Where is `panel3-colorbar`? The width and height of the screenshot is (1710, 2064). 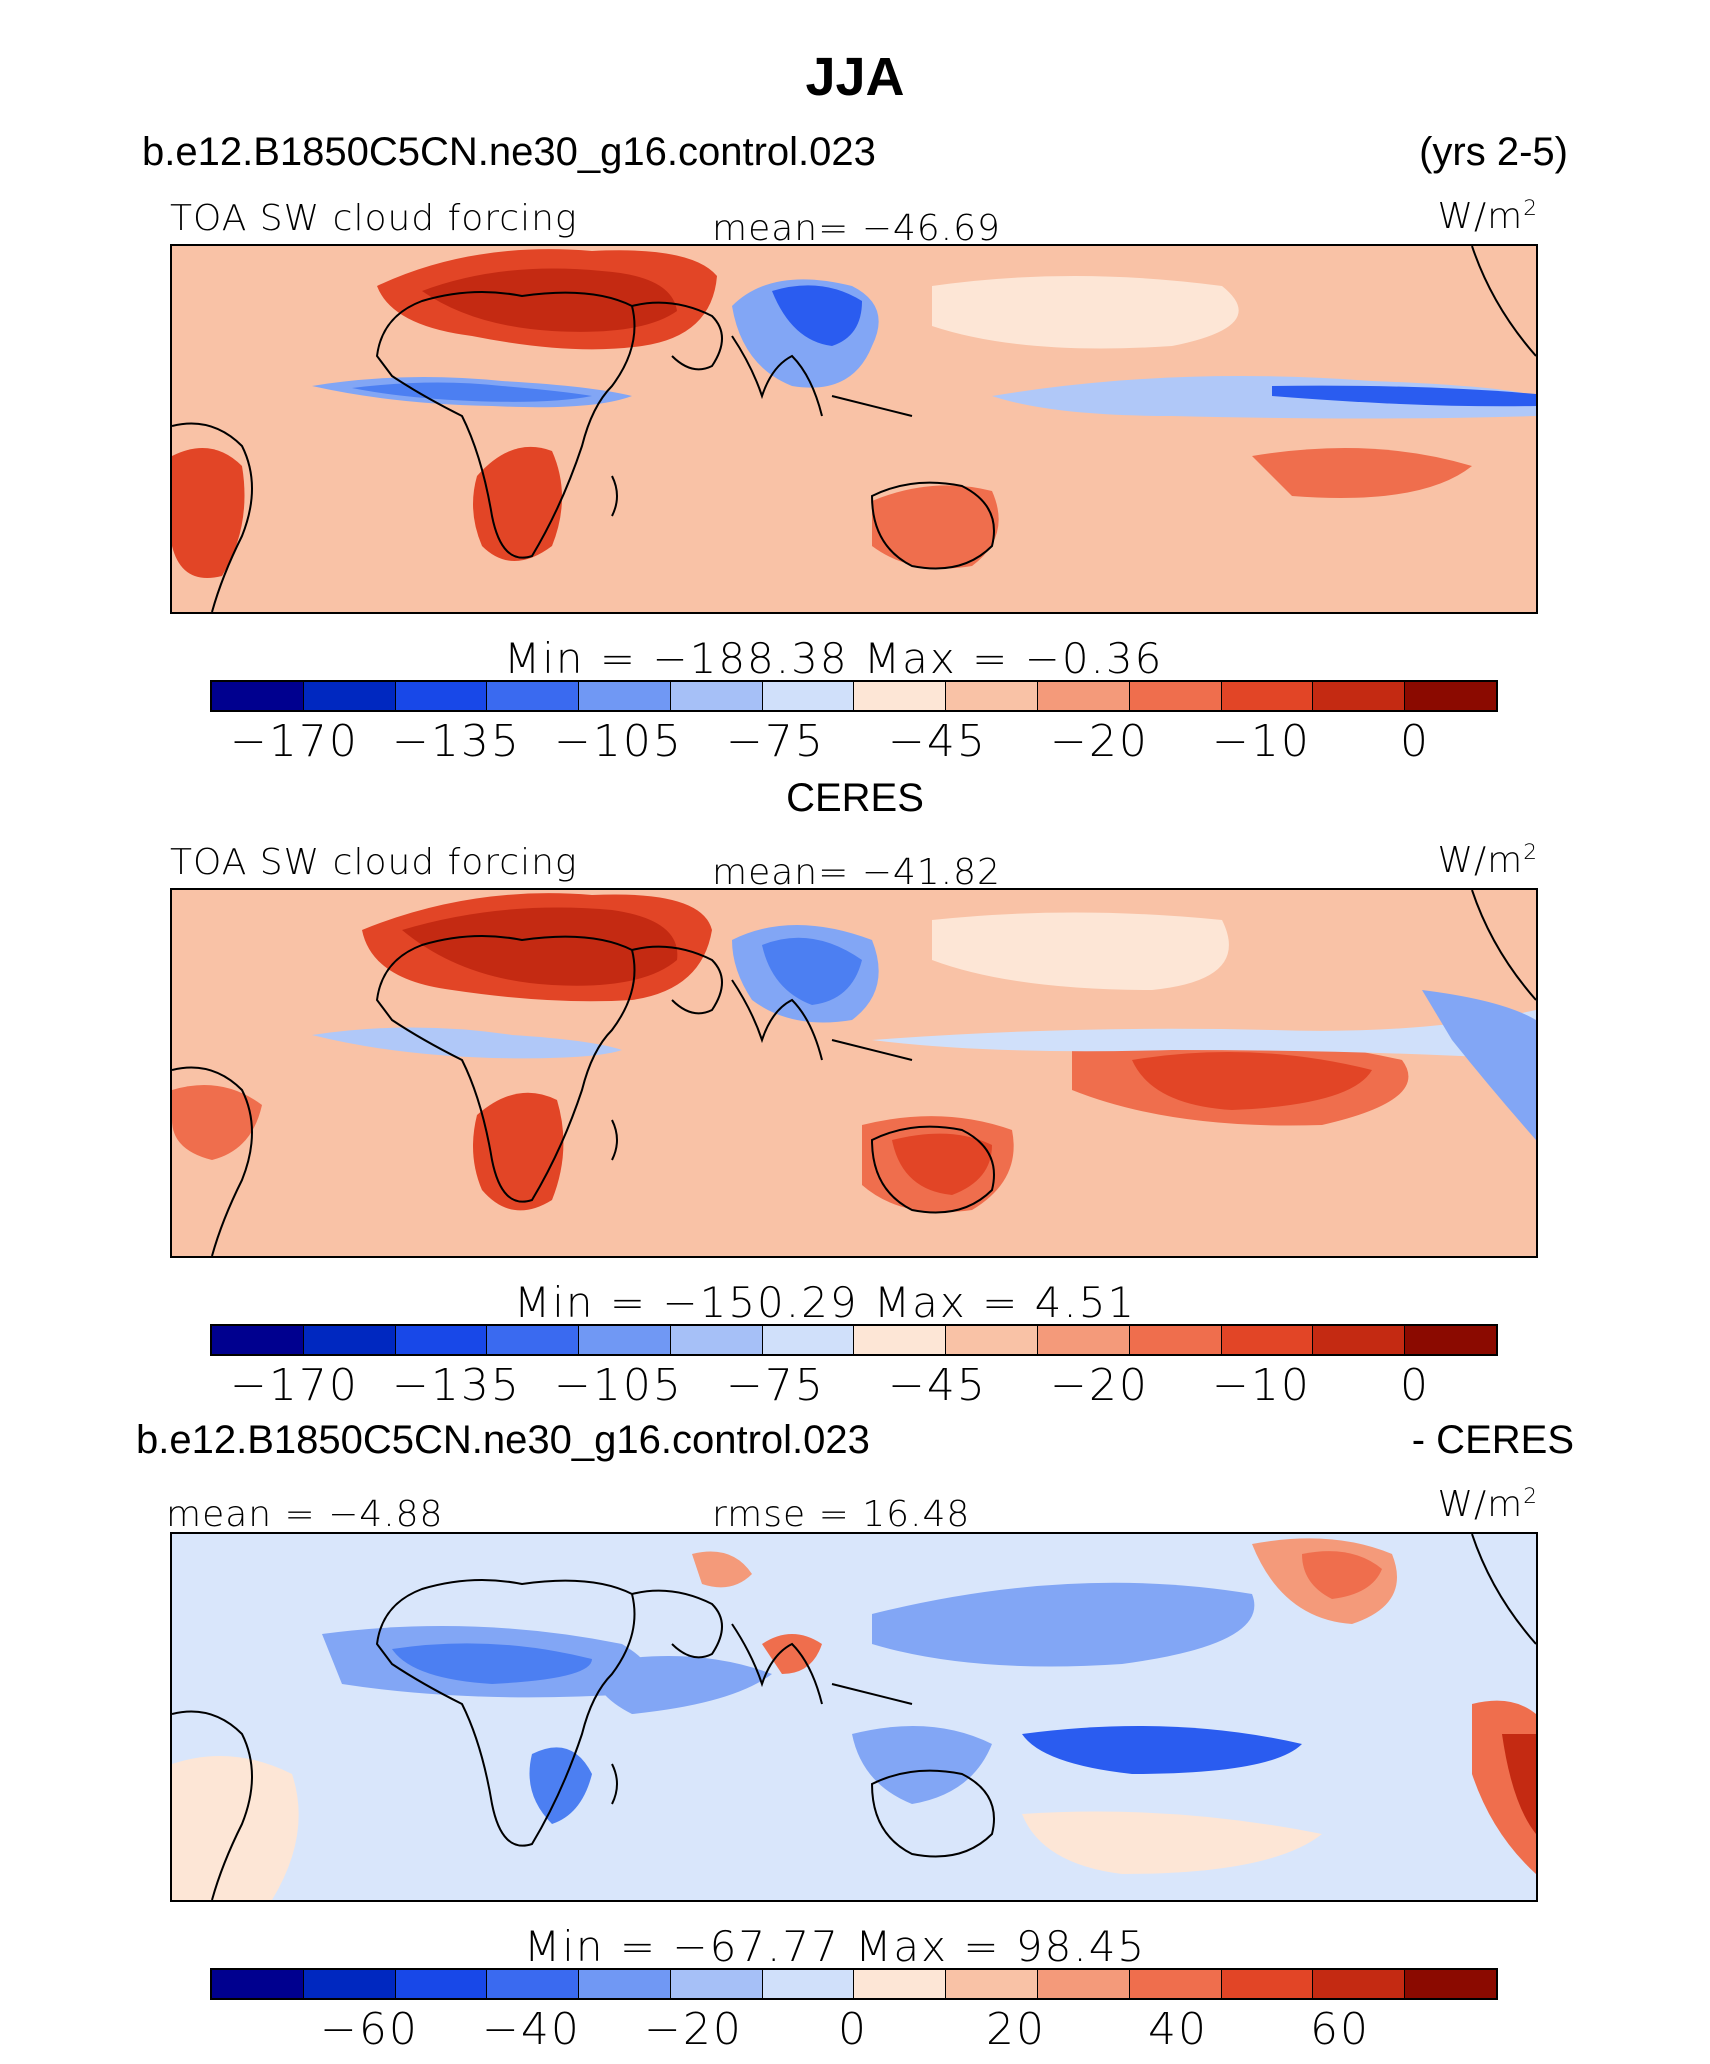 panel3-colorbar is located at coordinates (854, 1984).